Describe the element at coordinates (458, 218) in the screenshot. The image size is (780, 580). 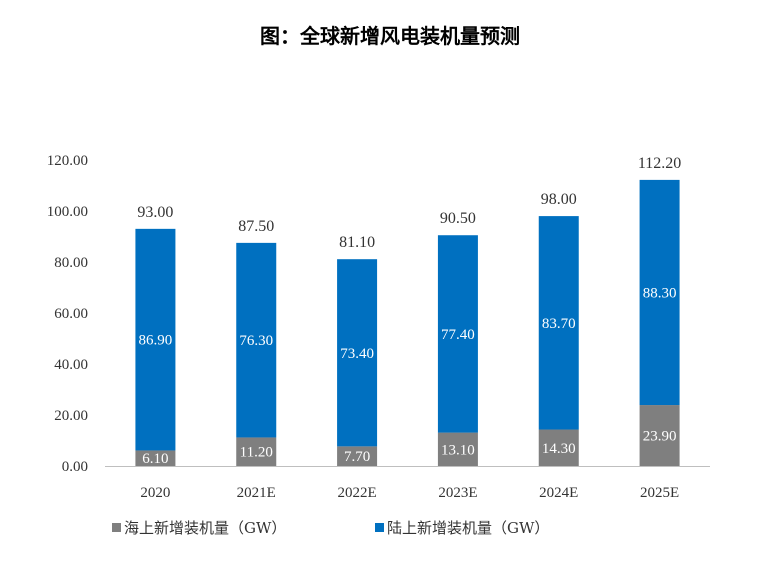
I see `total-value-label: 90.50` at that location.